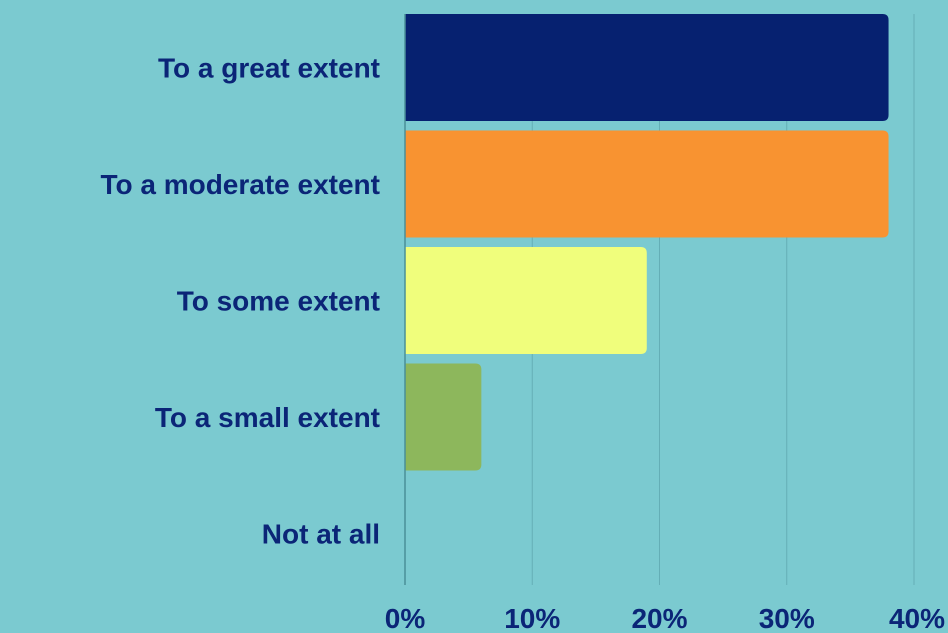 The image size is (948, 633). I want to click on x-tick-label-20: 20%, so click(659, 618).